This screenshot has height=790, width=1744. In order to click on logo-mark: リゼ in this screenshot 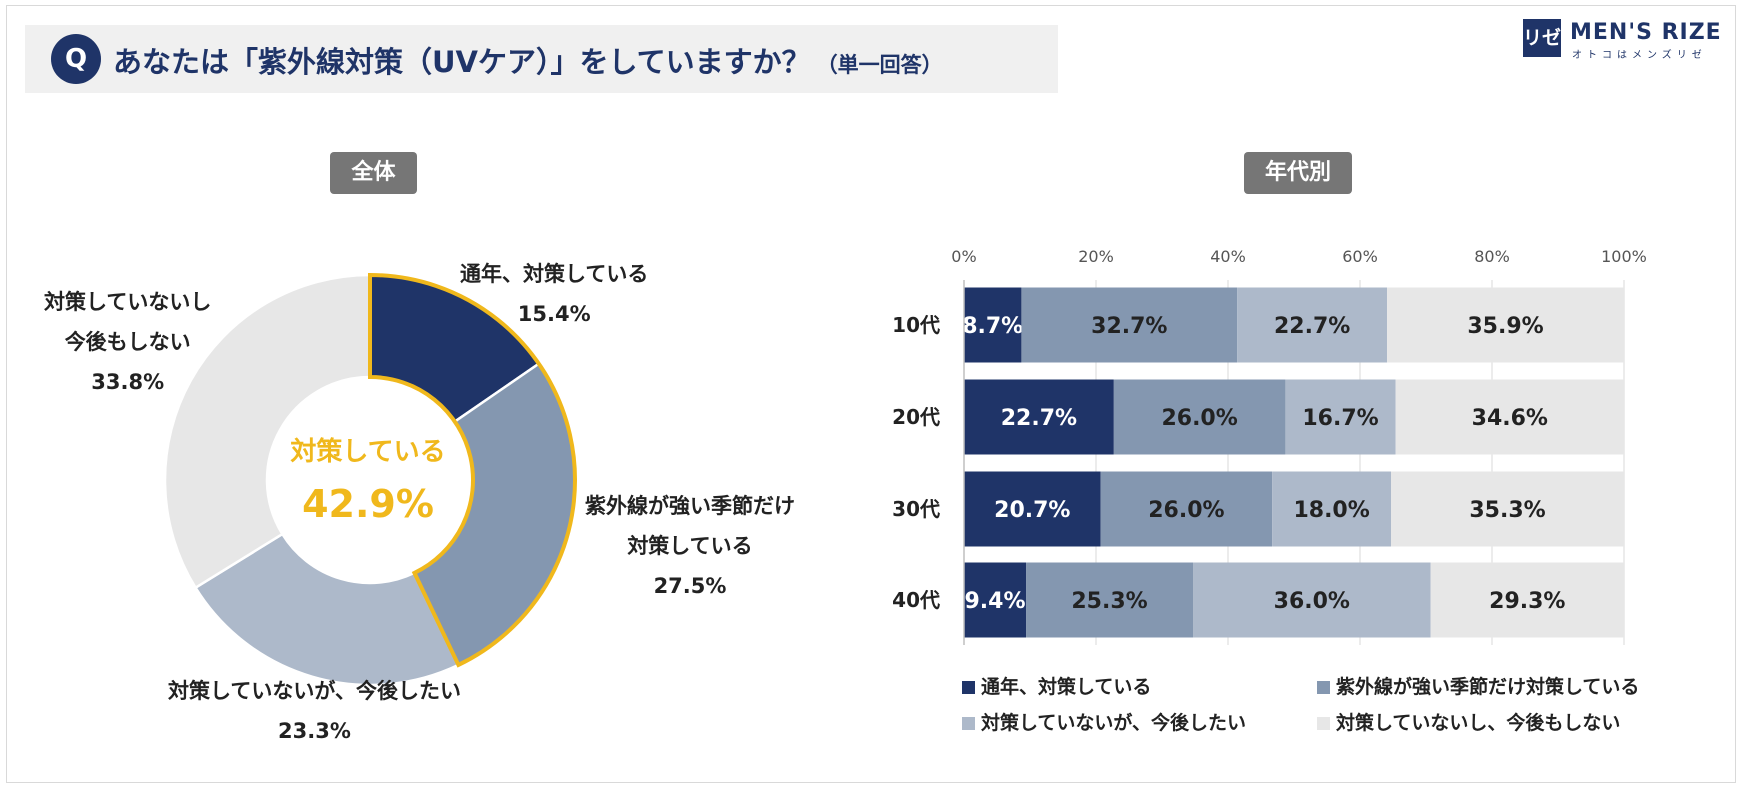, I will do `click(1542, 38)`.